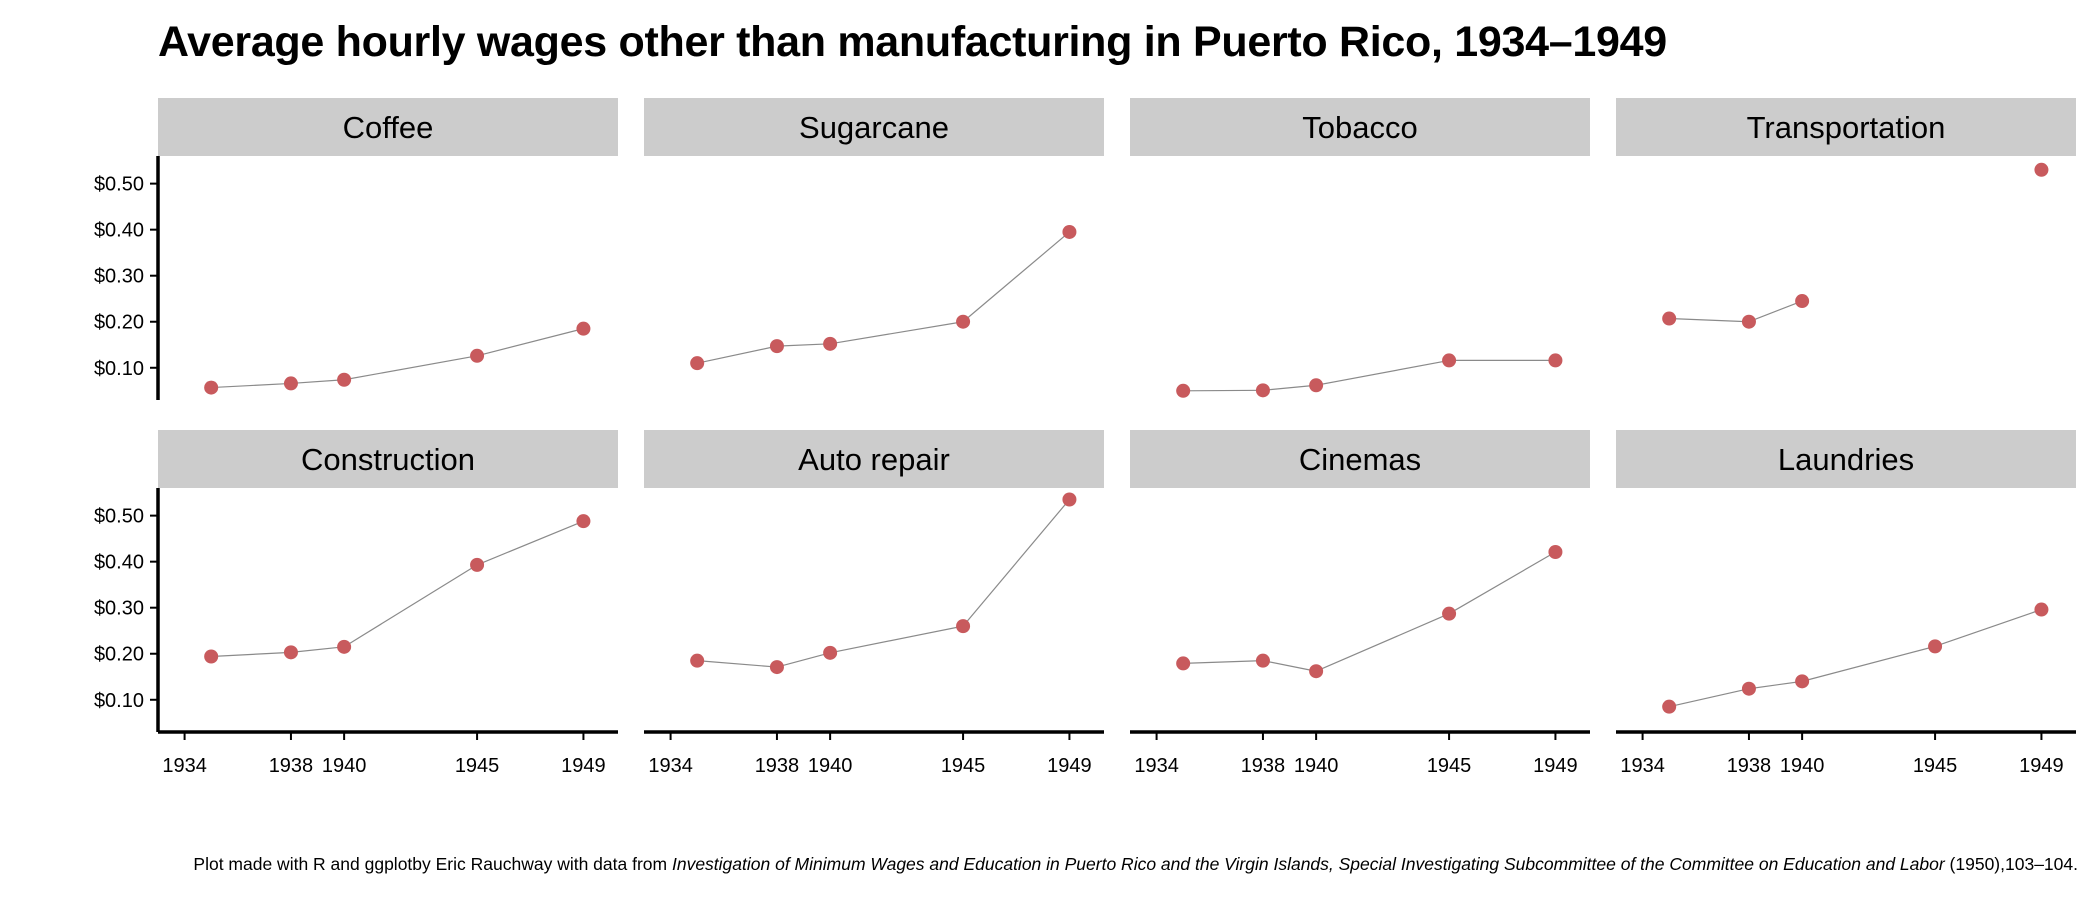 The width and height of the screenshot is (2100, 900). Describe the element at coordinates (1935, 646) in the screenshot. I see `data-point-laundries-1945` at that location.